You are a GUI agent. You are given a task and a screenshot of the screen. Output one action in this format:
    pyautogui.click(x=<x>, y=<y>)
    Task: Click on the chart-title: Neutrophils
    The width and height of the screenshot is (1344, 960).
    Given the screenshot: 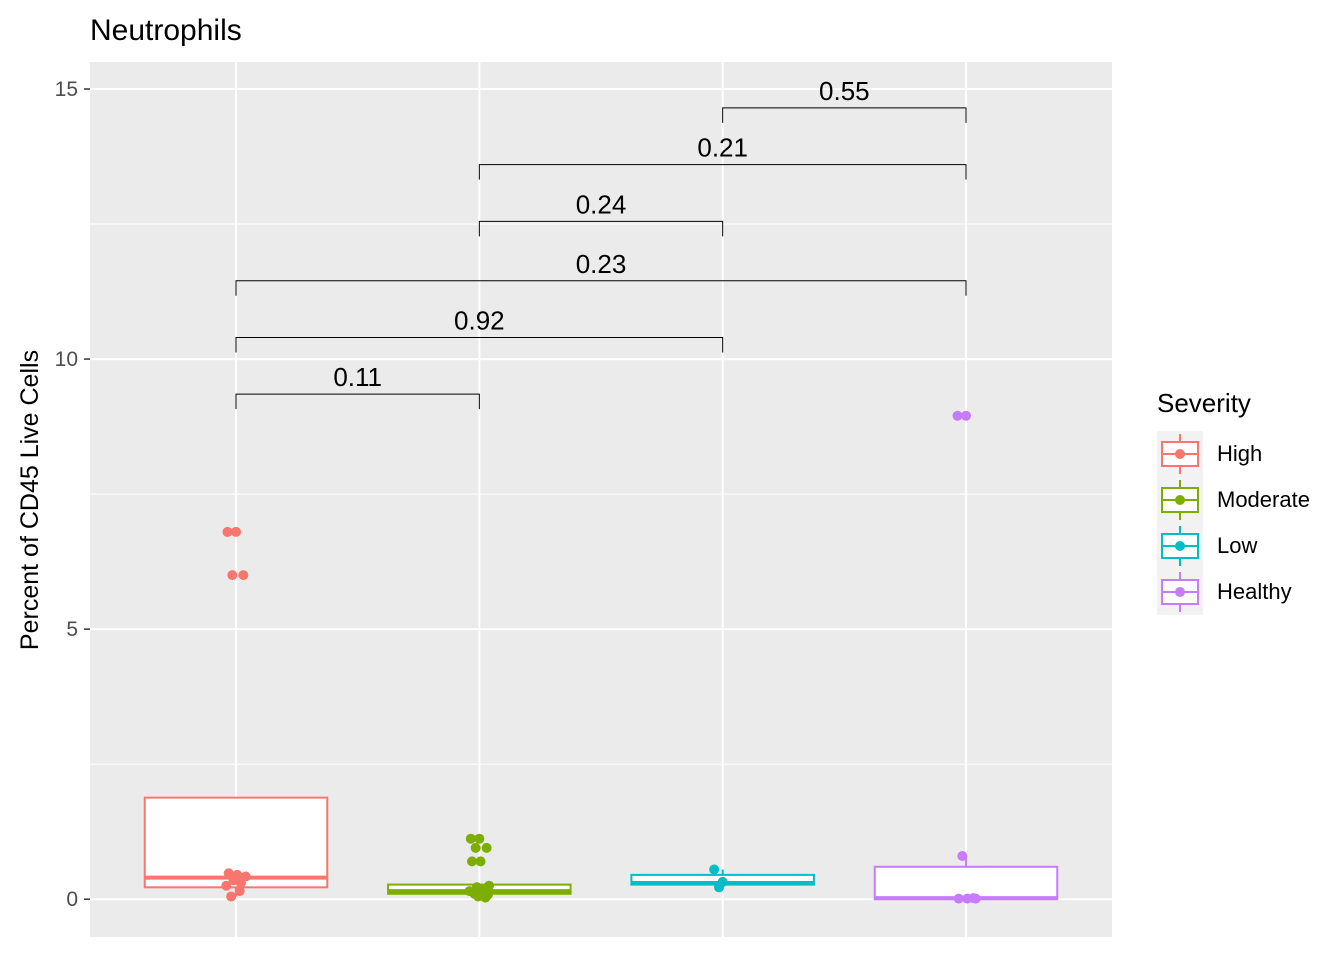 What is the action you would take?
    pyautogui.click(x=166, y=30)
    